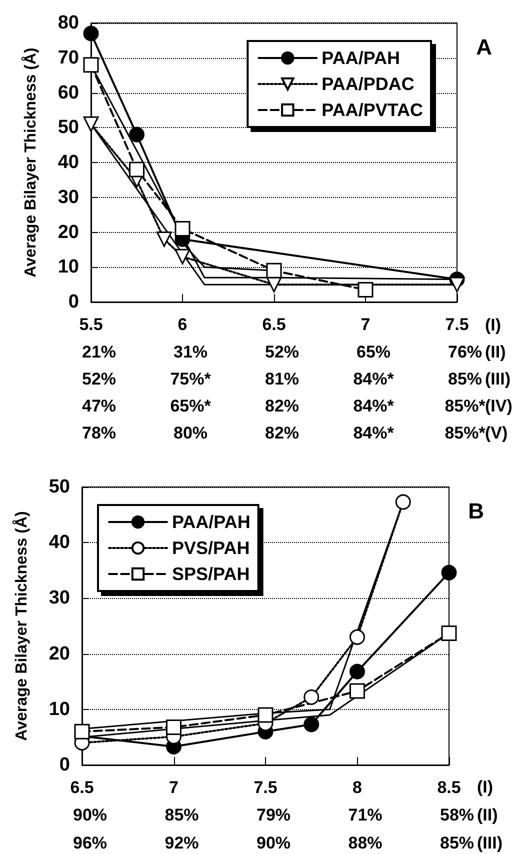 The image size is (529, 854). What do you see at coordinates (181, 843) in the screenshot?
I see `text: 92%` at bounding box center [181, 843].